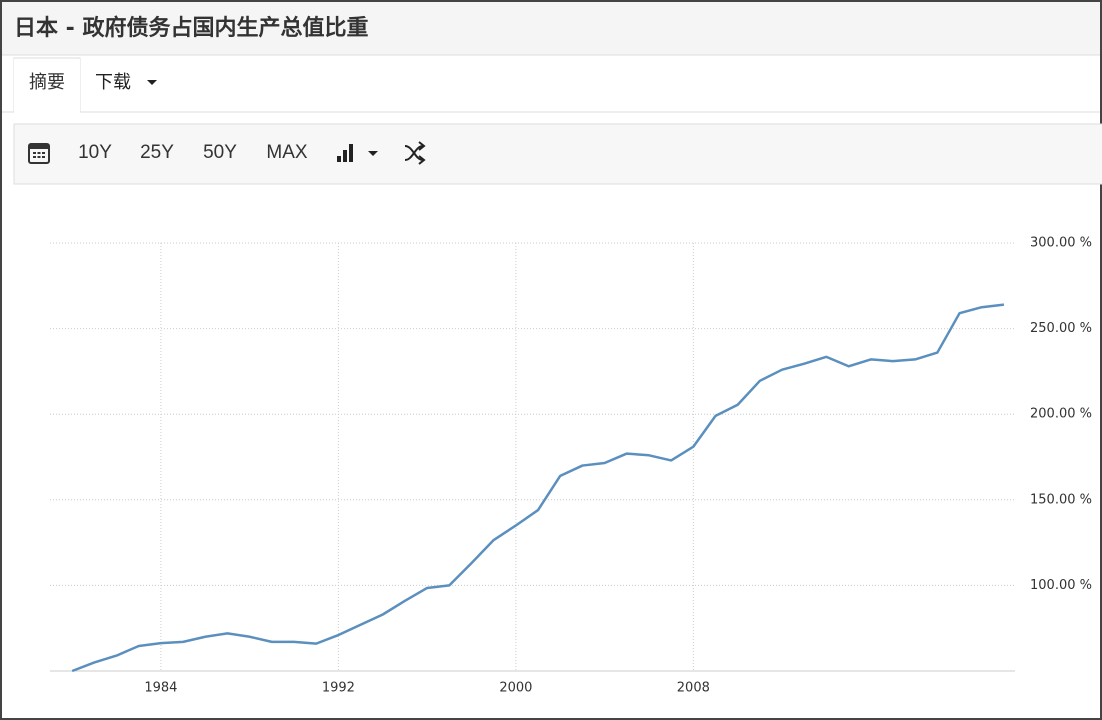 The image size is (1102, 720). I want to click on bar-icon, so click(345, 153).